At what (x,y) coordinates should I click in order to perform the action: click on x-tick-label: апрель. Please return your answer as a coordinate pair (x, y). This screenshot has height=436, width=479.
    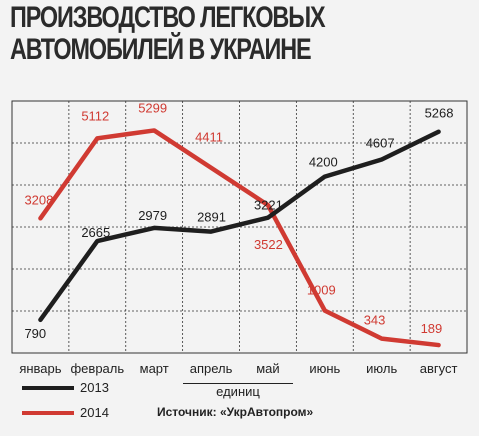
    Looking at the image, I should click on (211, 368).